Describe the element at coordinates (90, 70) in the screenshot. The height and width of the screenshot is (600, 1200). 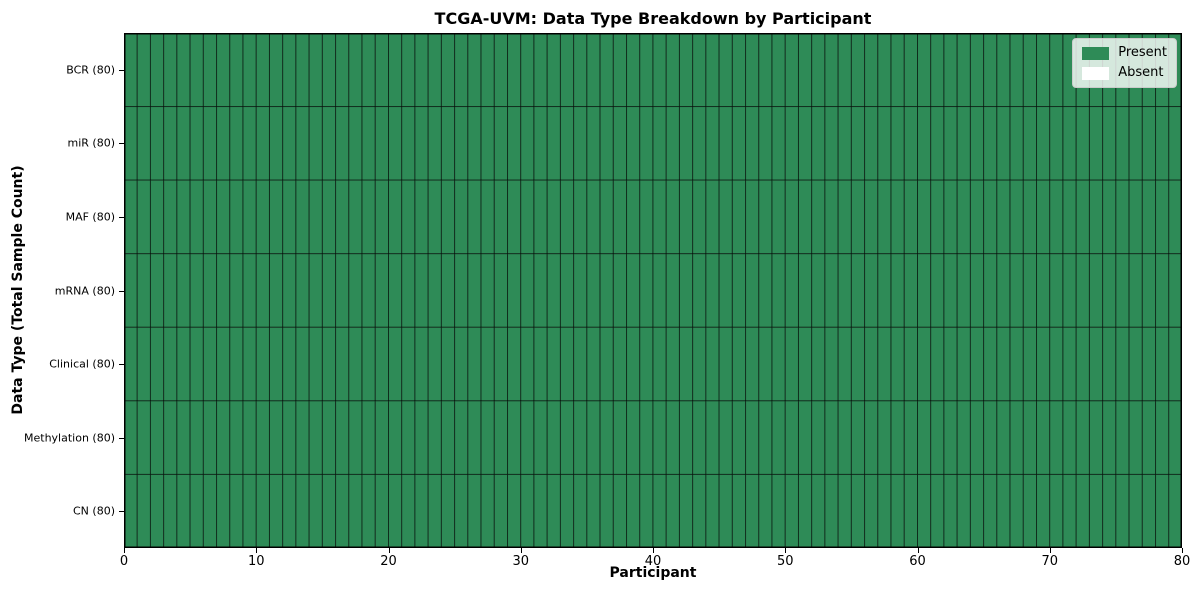
I see `y-tick-label: BCR (80)` at that location.